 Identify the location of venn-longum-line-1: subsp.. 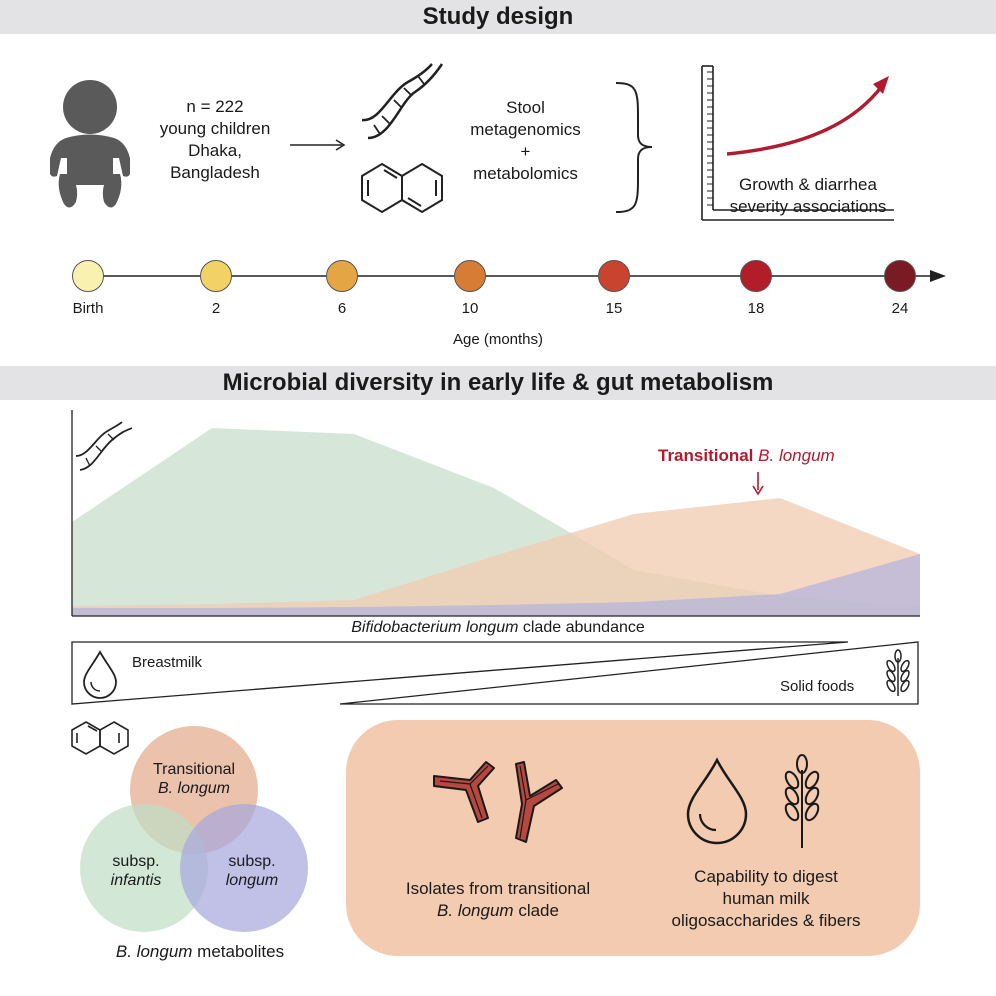
(252, 861).